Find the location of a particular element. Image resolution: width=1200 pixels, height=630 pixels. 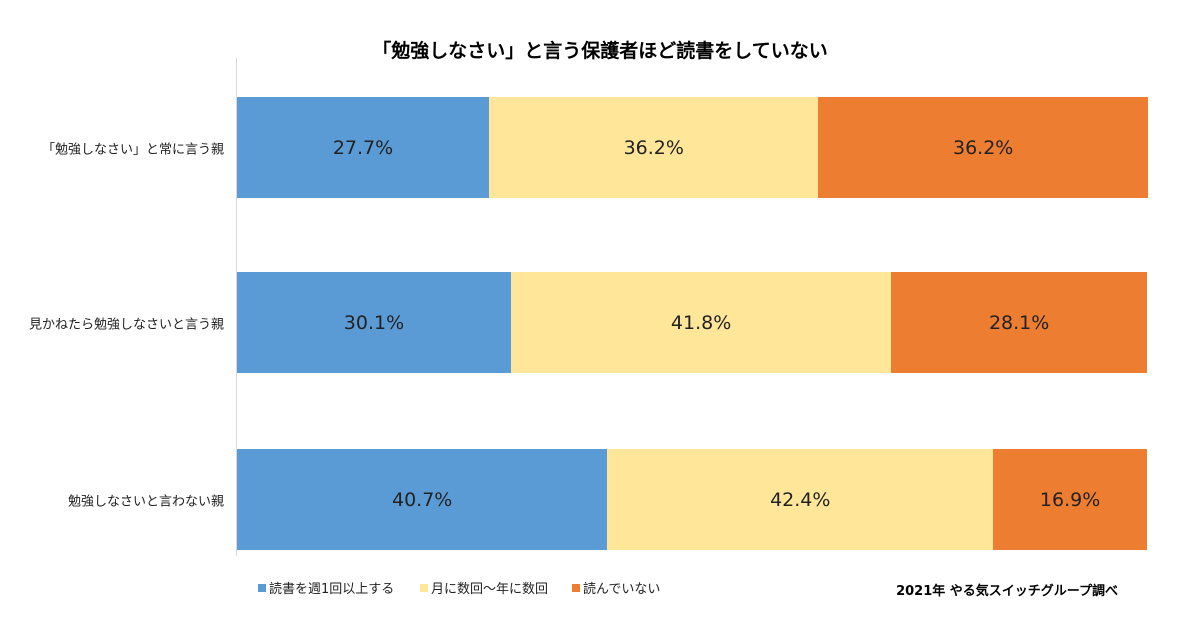

category-label: 見かねたら勉強しなさいと言う親 is located at coordinates (126, 324).